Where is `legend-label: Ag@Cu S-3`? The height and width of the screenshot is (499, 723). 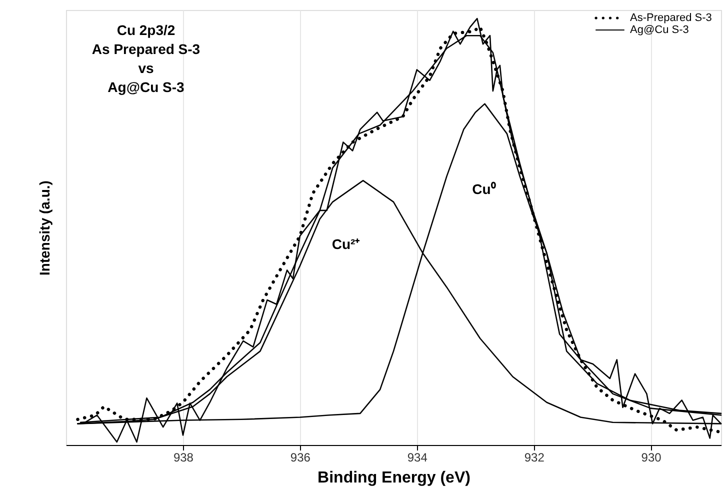
legend-label: Ag@Cu S-3 is located at coordinates (659, 30).